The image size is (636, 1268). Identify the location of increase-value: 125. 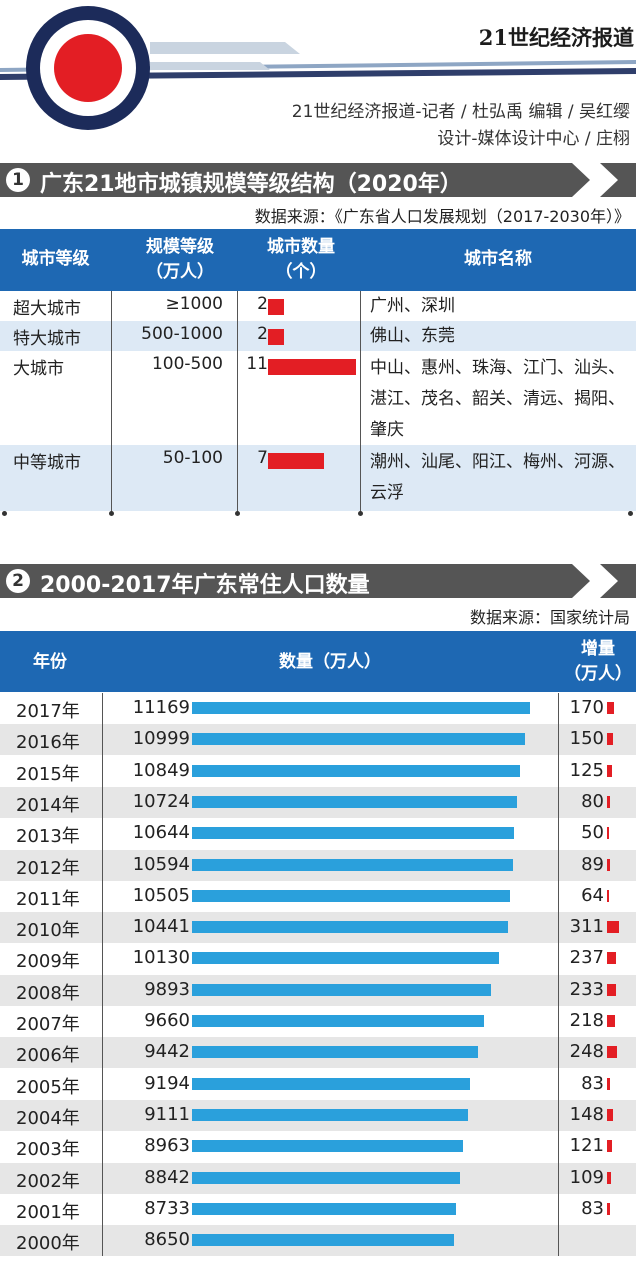
(586, 770).